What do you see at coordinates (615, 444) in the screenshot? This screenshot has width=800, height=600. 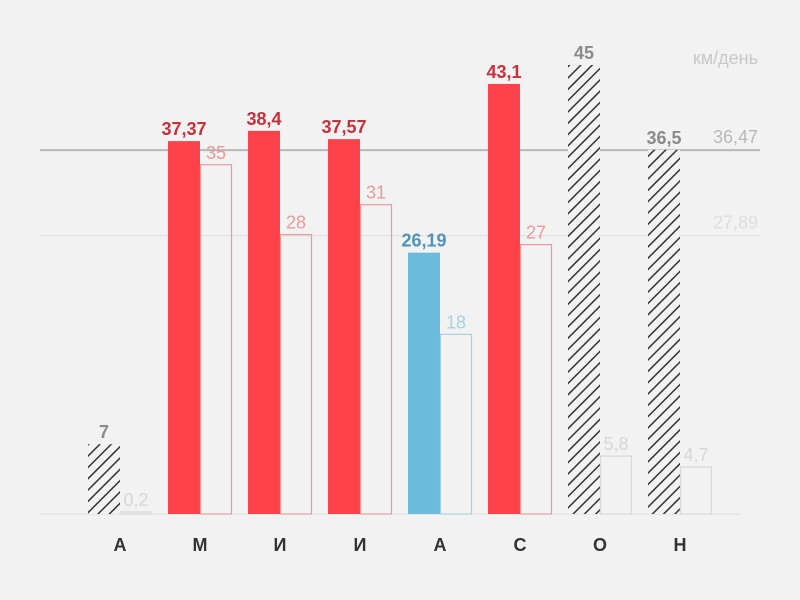 I see `value-label: 5,8` at bounding box center [615, 444].